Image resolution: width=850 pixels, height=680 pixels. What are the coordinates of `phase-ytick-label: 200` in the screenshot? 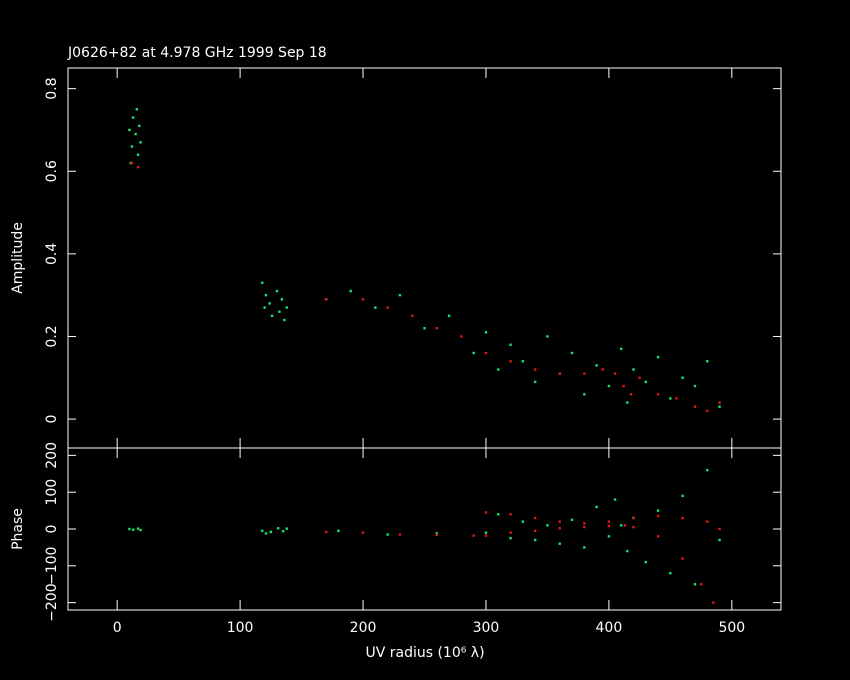 It's located at (52, 455).